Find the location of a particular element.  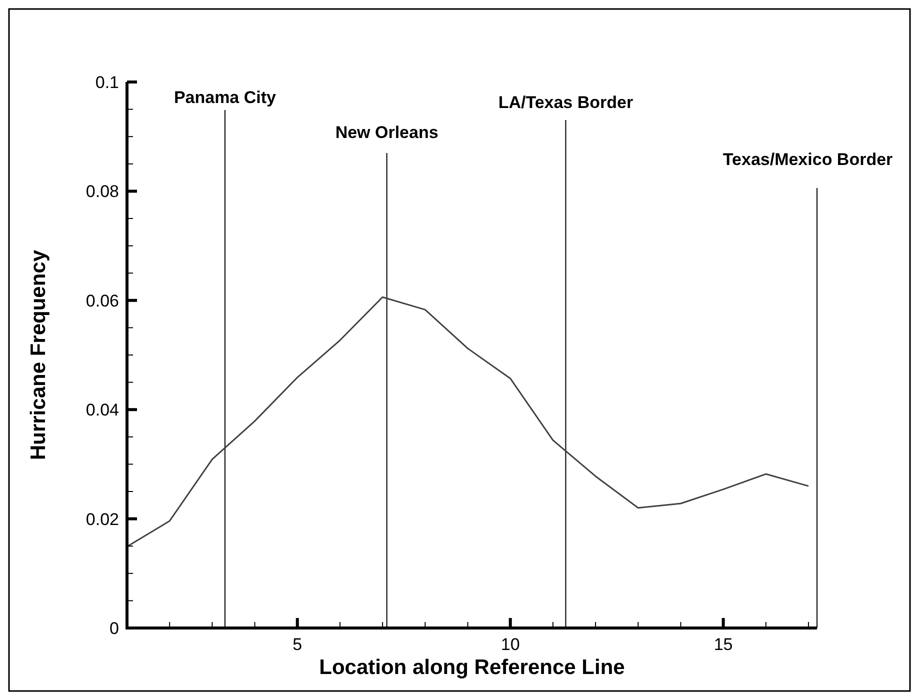

x-tick-label: 5 is located at coordinates (297, 644).